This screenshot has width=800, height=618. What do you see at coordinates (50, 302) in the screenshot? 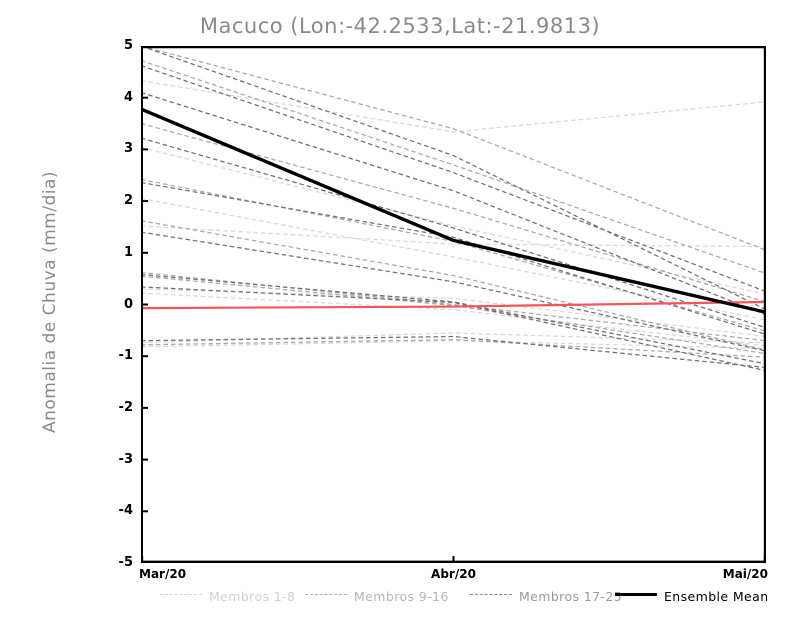
I see `y-axis-label: Anomalia de Chuva (mm/dia)` at bounding box center [50, 302].